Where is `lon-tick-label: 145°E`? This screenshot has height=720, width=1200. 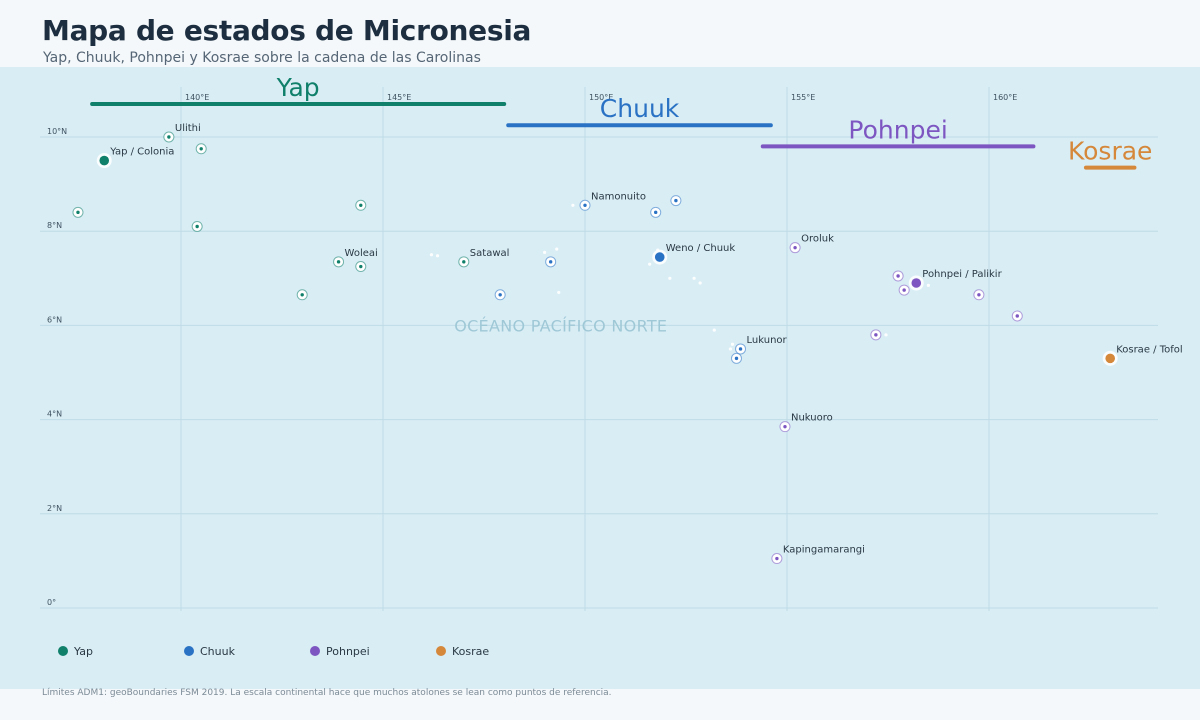 lon-tick-label: 145°E is located at coordinates (399, 97).